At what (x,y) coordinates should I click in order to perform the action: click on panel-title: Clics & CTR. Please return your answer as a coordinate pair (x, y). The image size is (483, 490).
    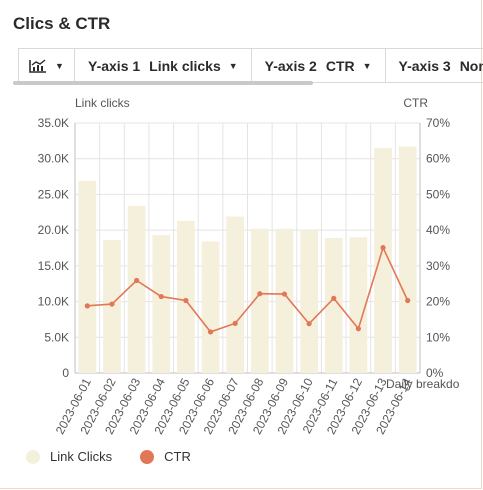
    Looking at the image, I should click on (62, 23).